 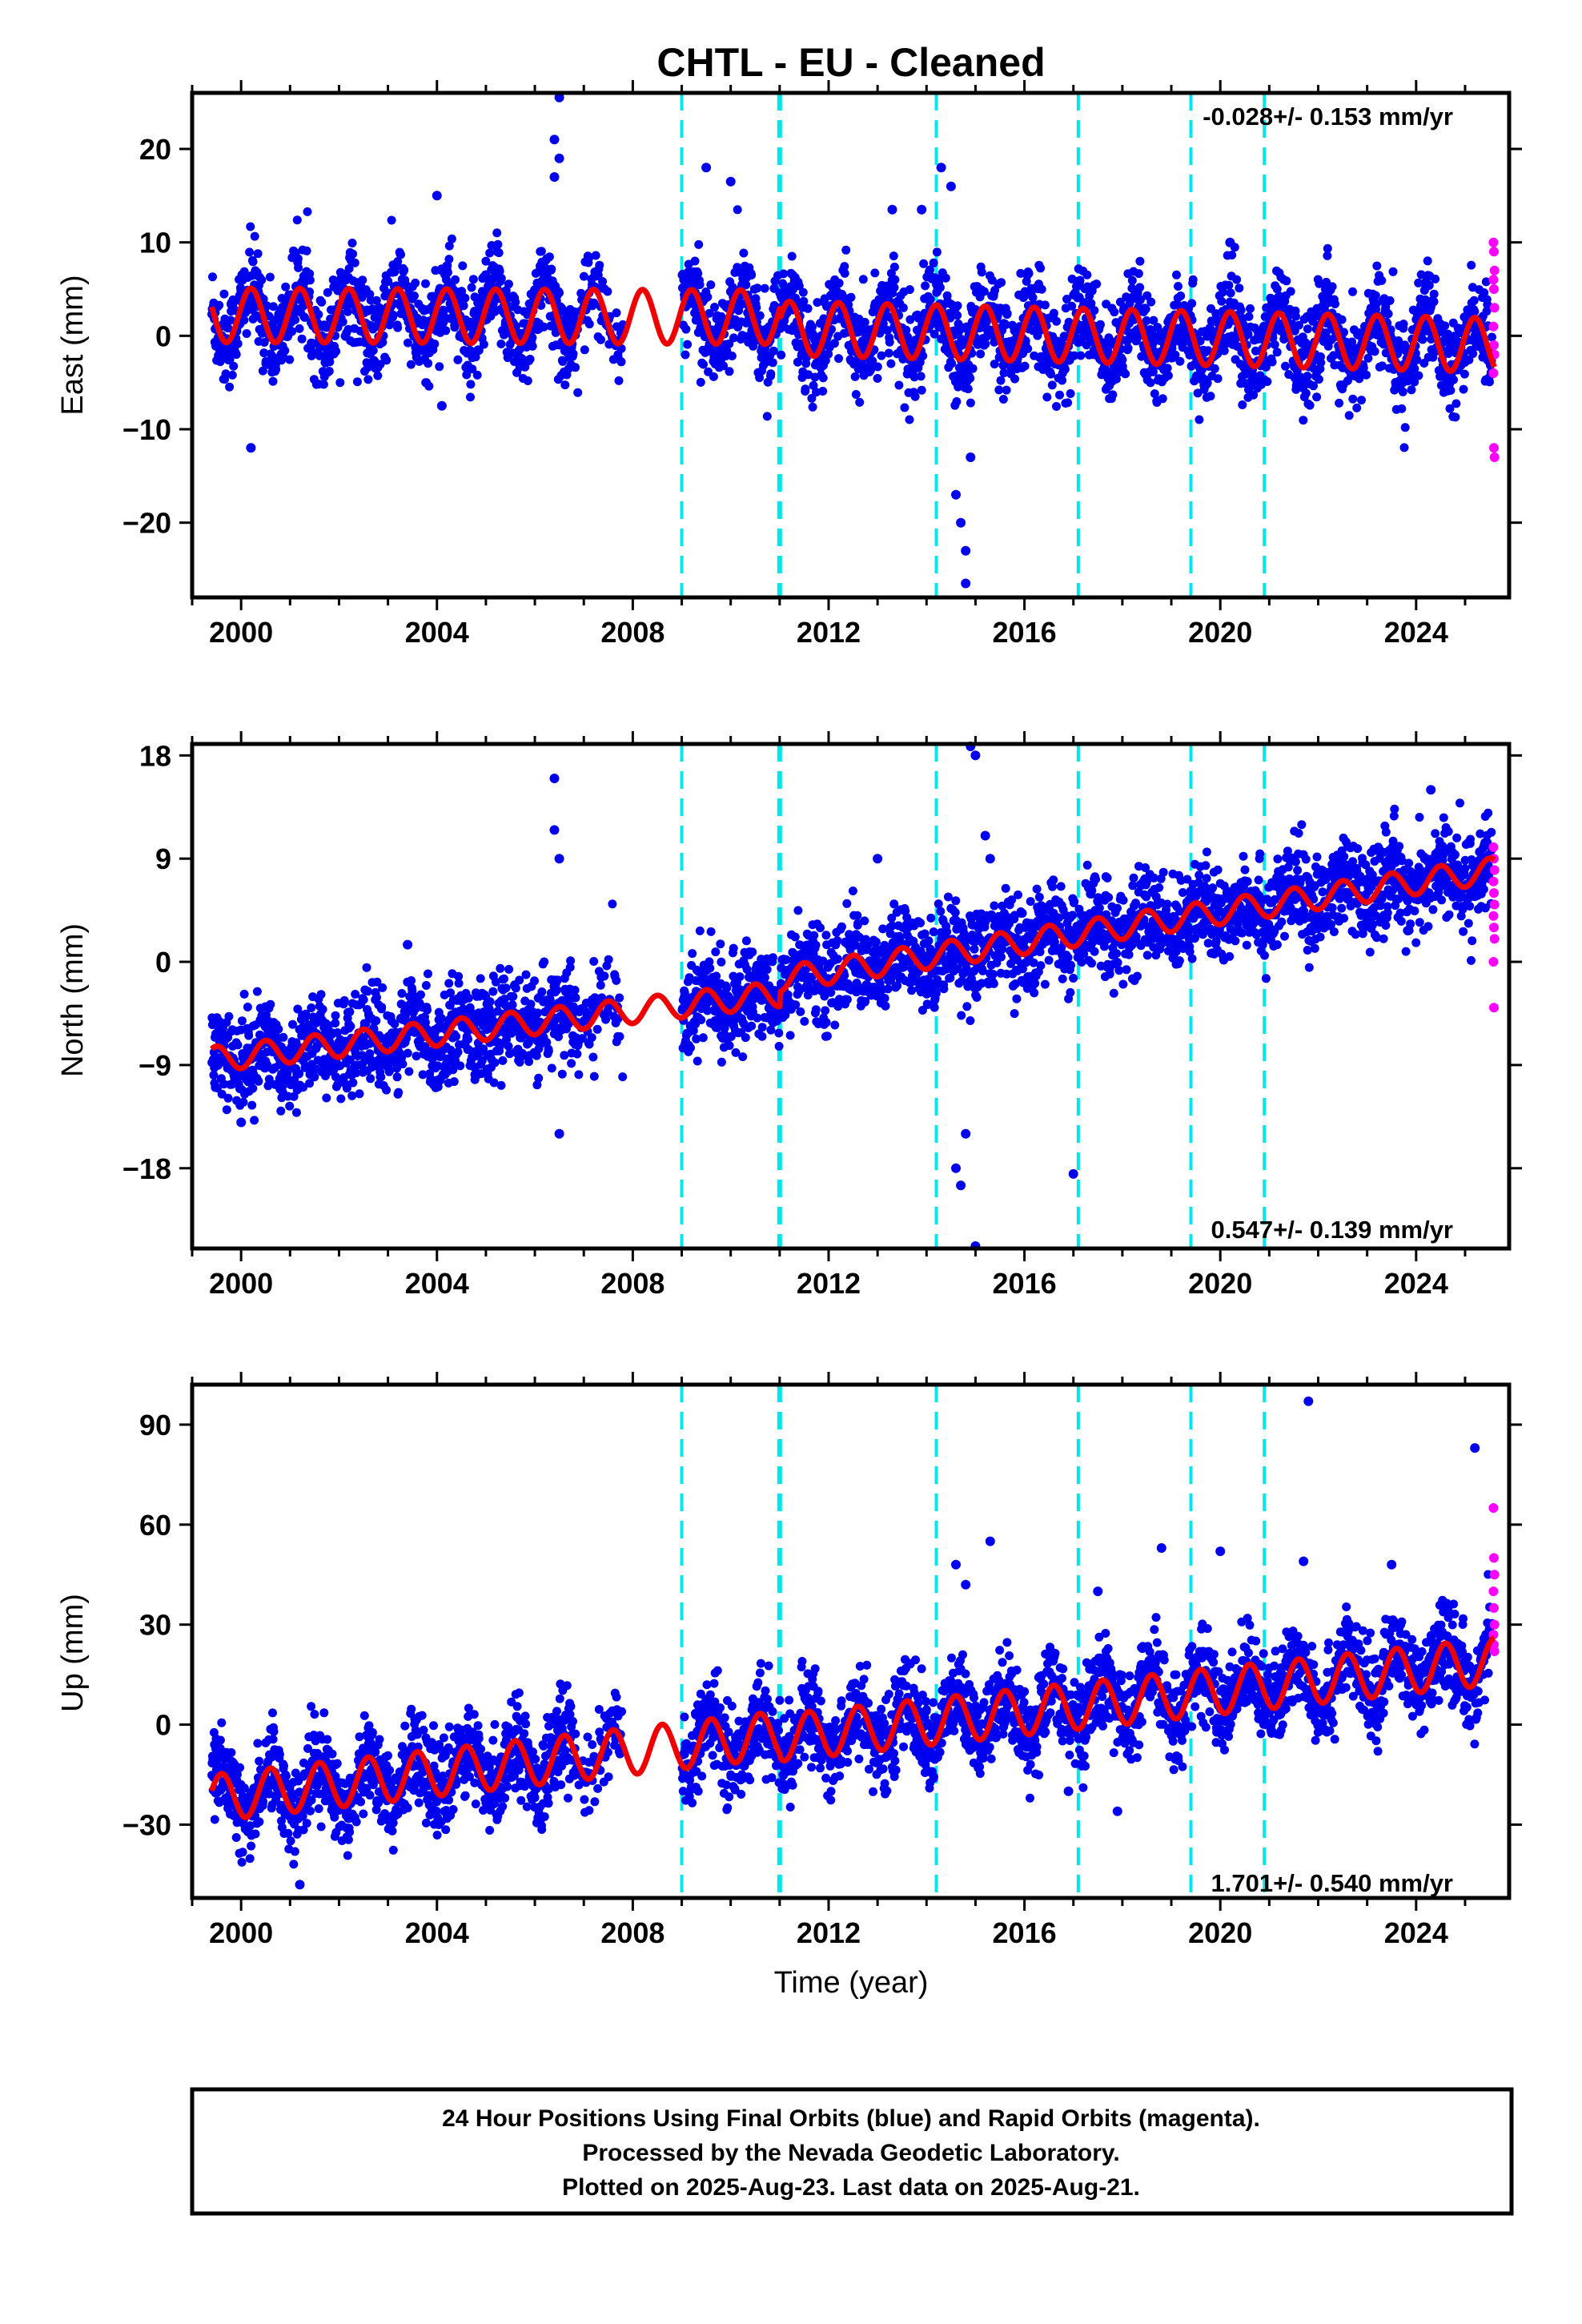 I want to click on east-x-tick-label: 2016, so click(x=1025, y=632).